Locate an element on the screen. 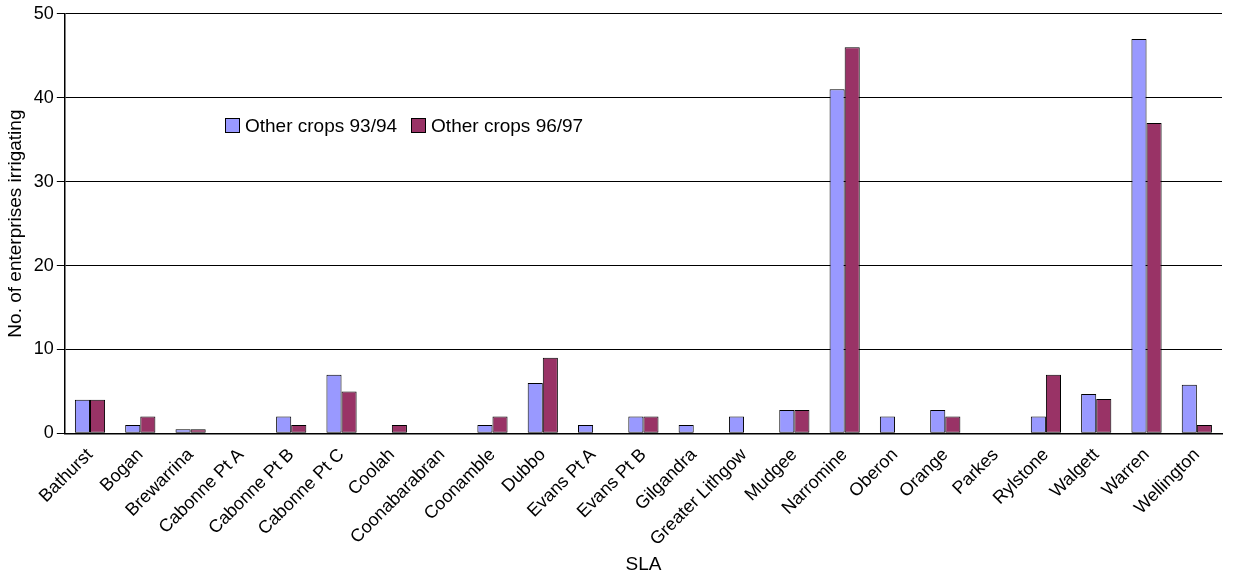 The image size is (1236, 576). x-axis-title: SLA is located at coordinates (643, 563).